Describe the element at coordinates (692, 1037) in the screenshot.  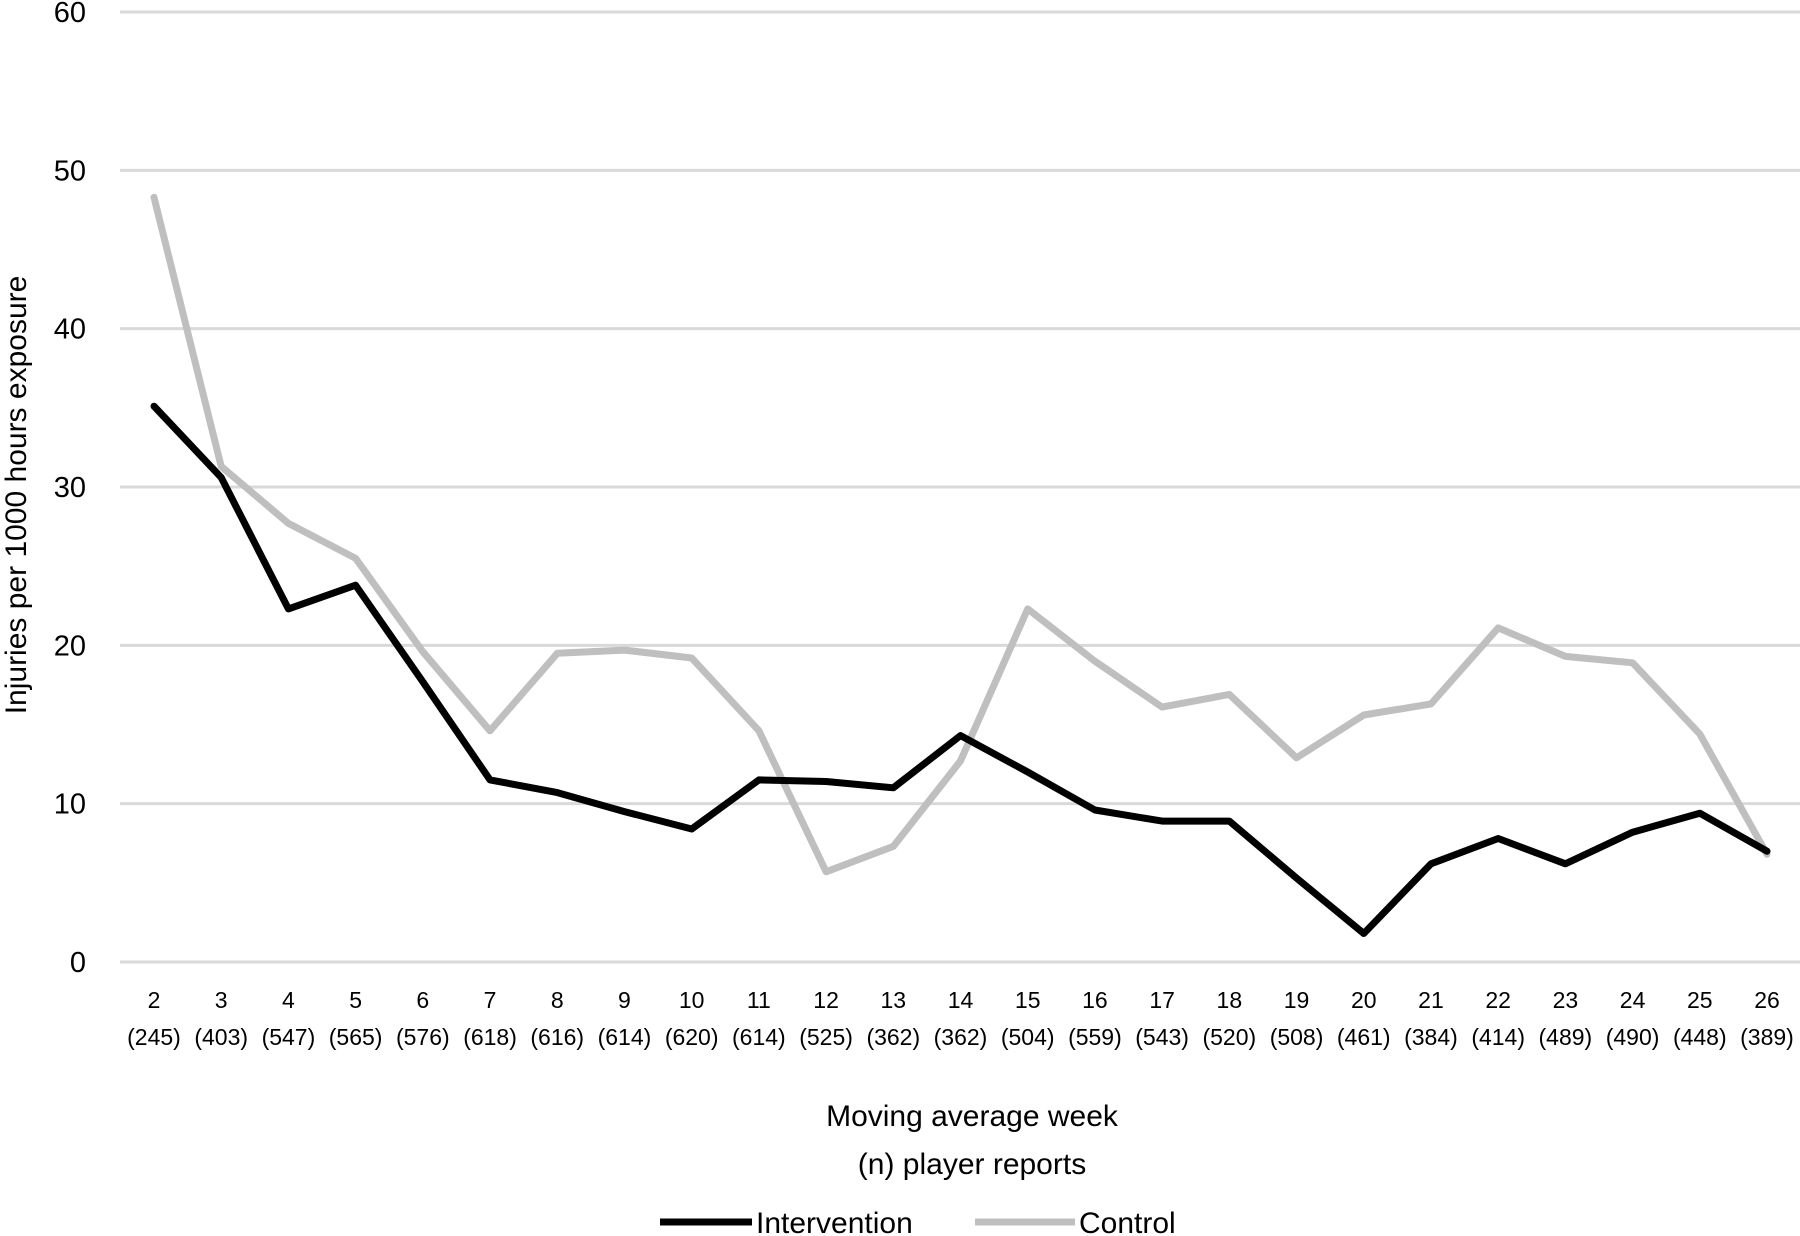
I see `x-tick-count: (620)` at that location.